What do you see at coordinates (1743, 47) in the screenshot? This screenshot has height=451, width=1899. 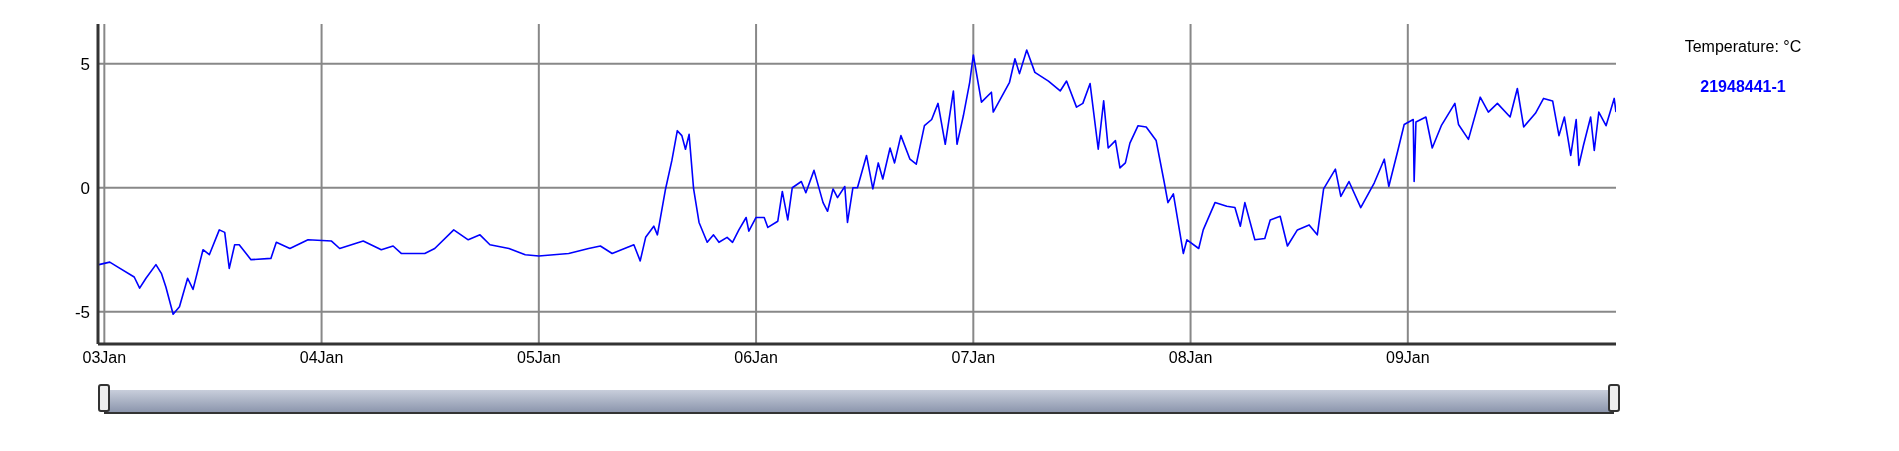 I see `legend-title: Temperature: °C` at bounding box center [1743, 47].